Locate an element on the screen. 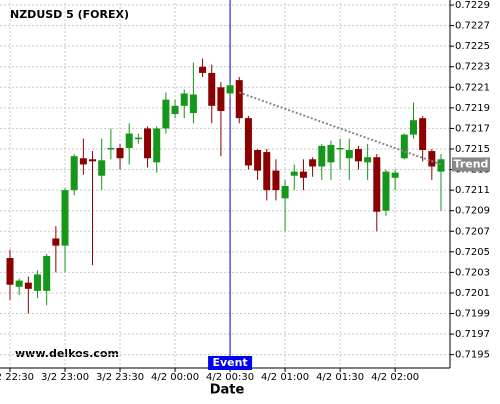  x-tick-label: 4/2 00:30 is located at coordinates (230, 377).